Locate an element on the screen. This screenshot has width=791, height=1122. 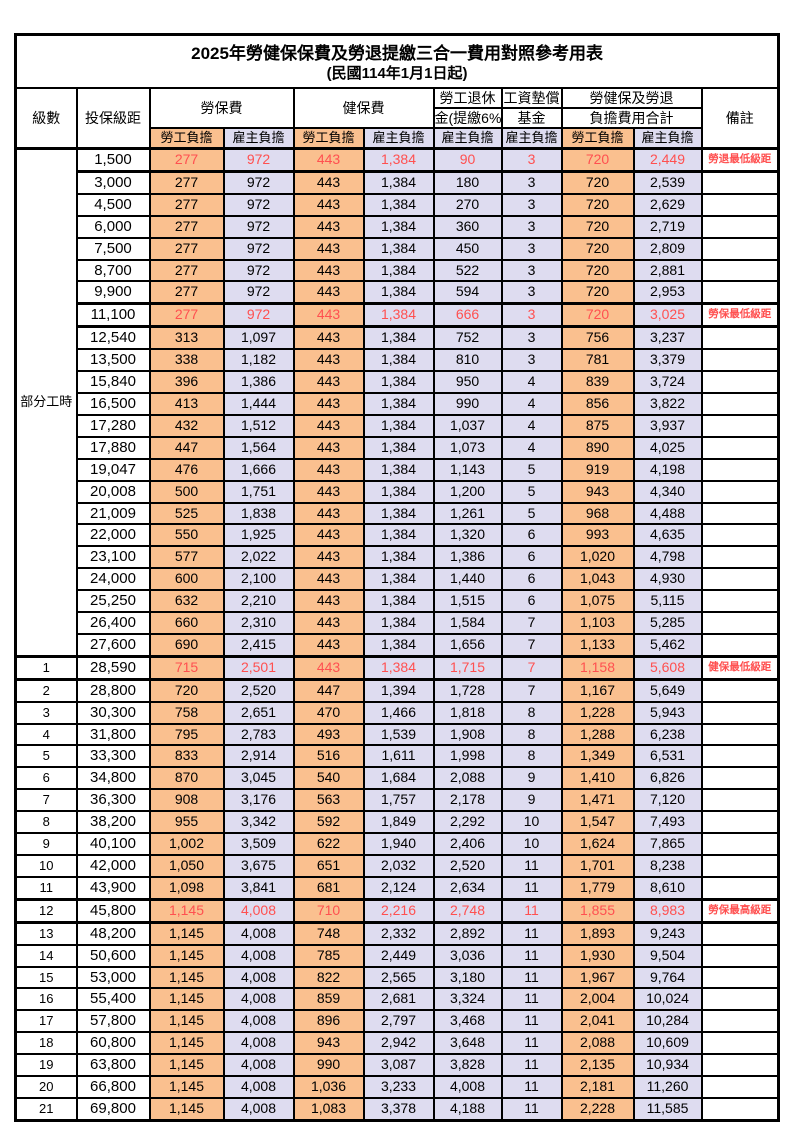
labor-employee-cell: 577 is located at coordinates (186, 557).